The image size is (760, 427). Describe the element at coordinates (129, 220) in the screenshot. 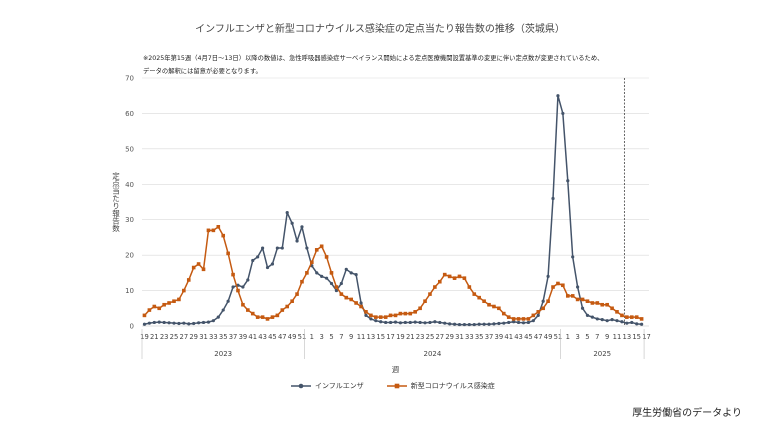

I see `y-tick-label: 30` at that location.